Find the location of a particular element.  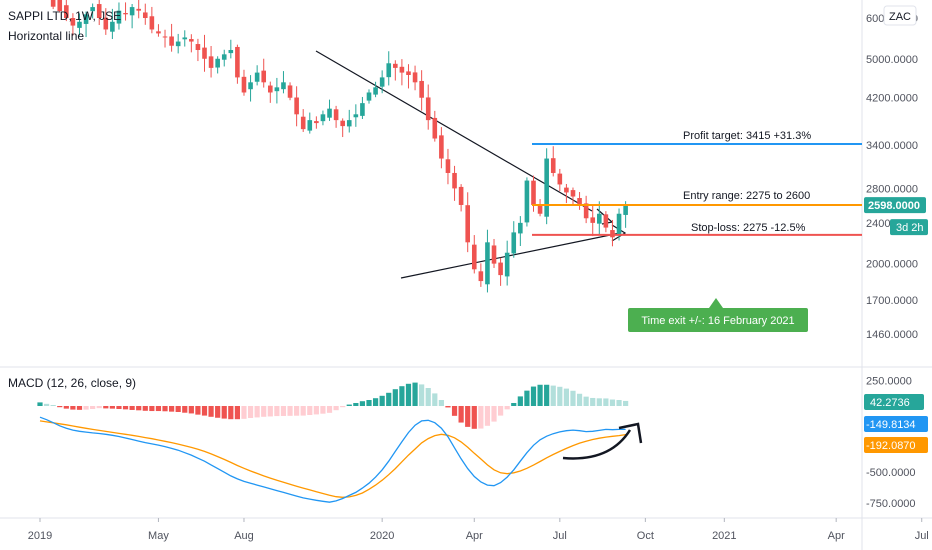

macd-axis: 250.0000 -500.0000 -750.0000 is located at coordinates (891, 443).